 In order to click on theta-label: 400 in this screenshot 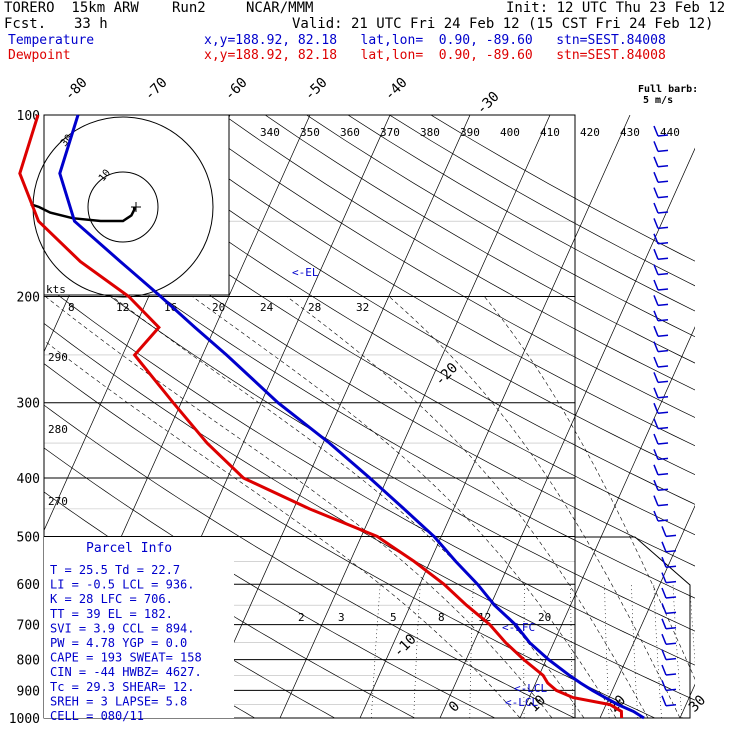, I will do `click(510, 132)`.